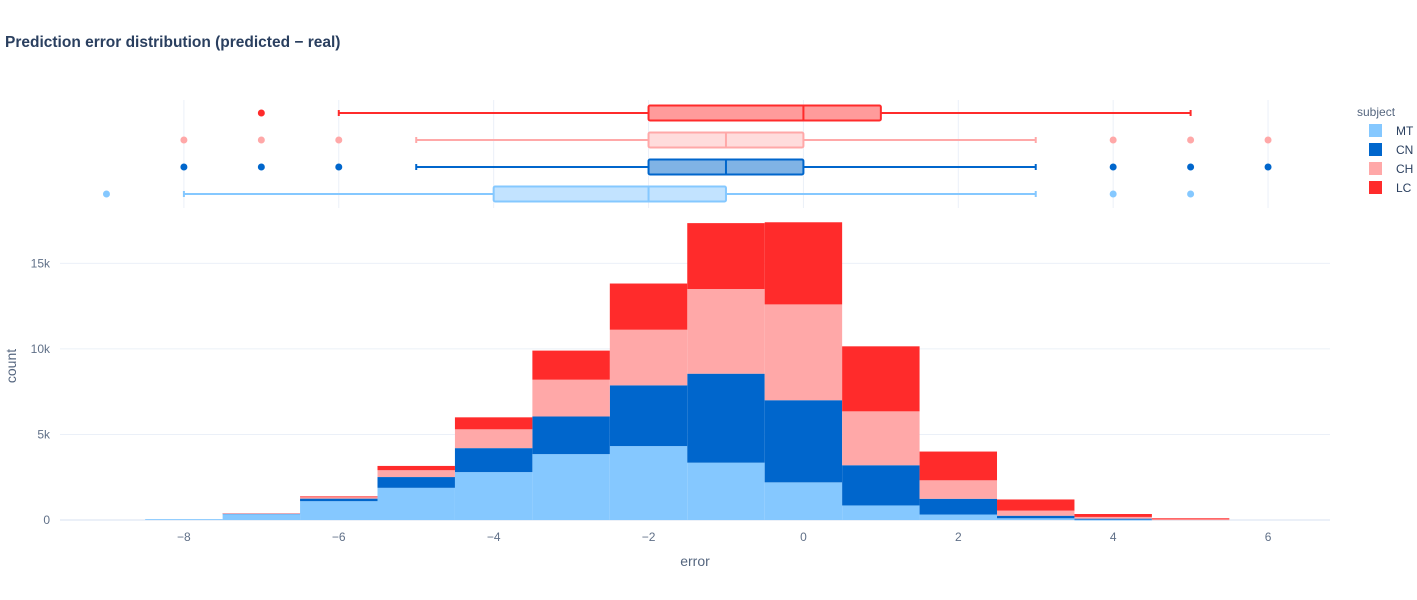 Image resolution: width=1417 pixels, height=600 pixels. Describe the element at coordinates (649, 537) in the screenshot. I see `x-tick-label: −2` at that location.